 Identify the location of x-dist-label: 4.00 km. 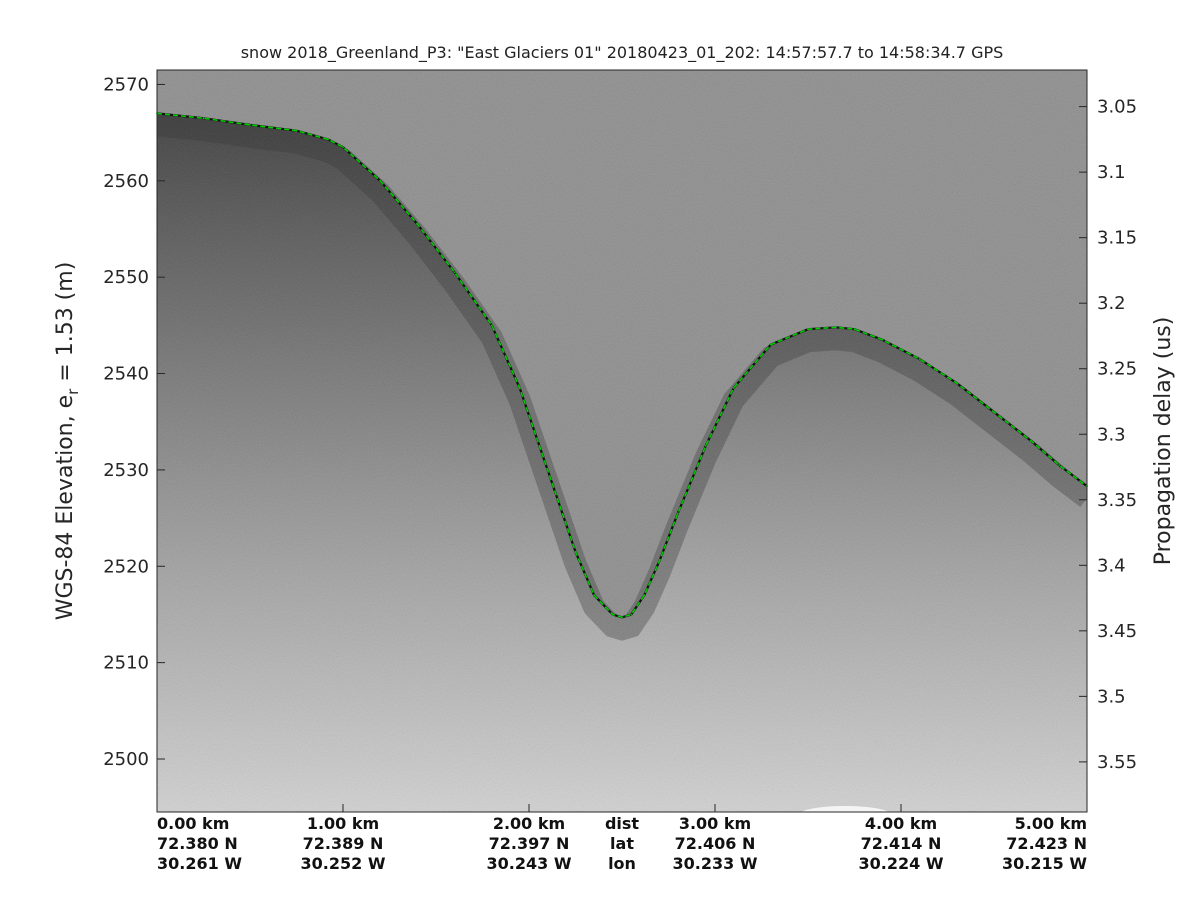
(901, 823).